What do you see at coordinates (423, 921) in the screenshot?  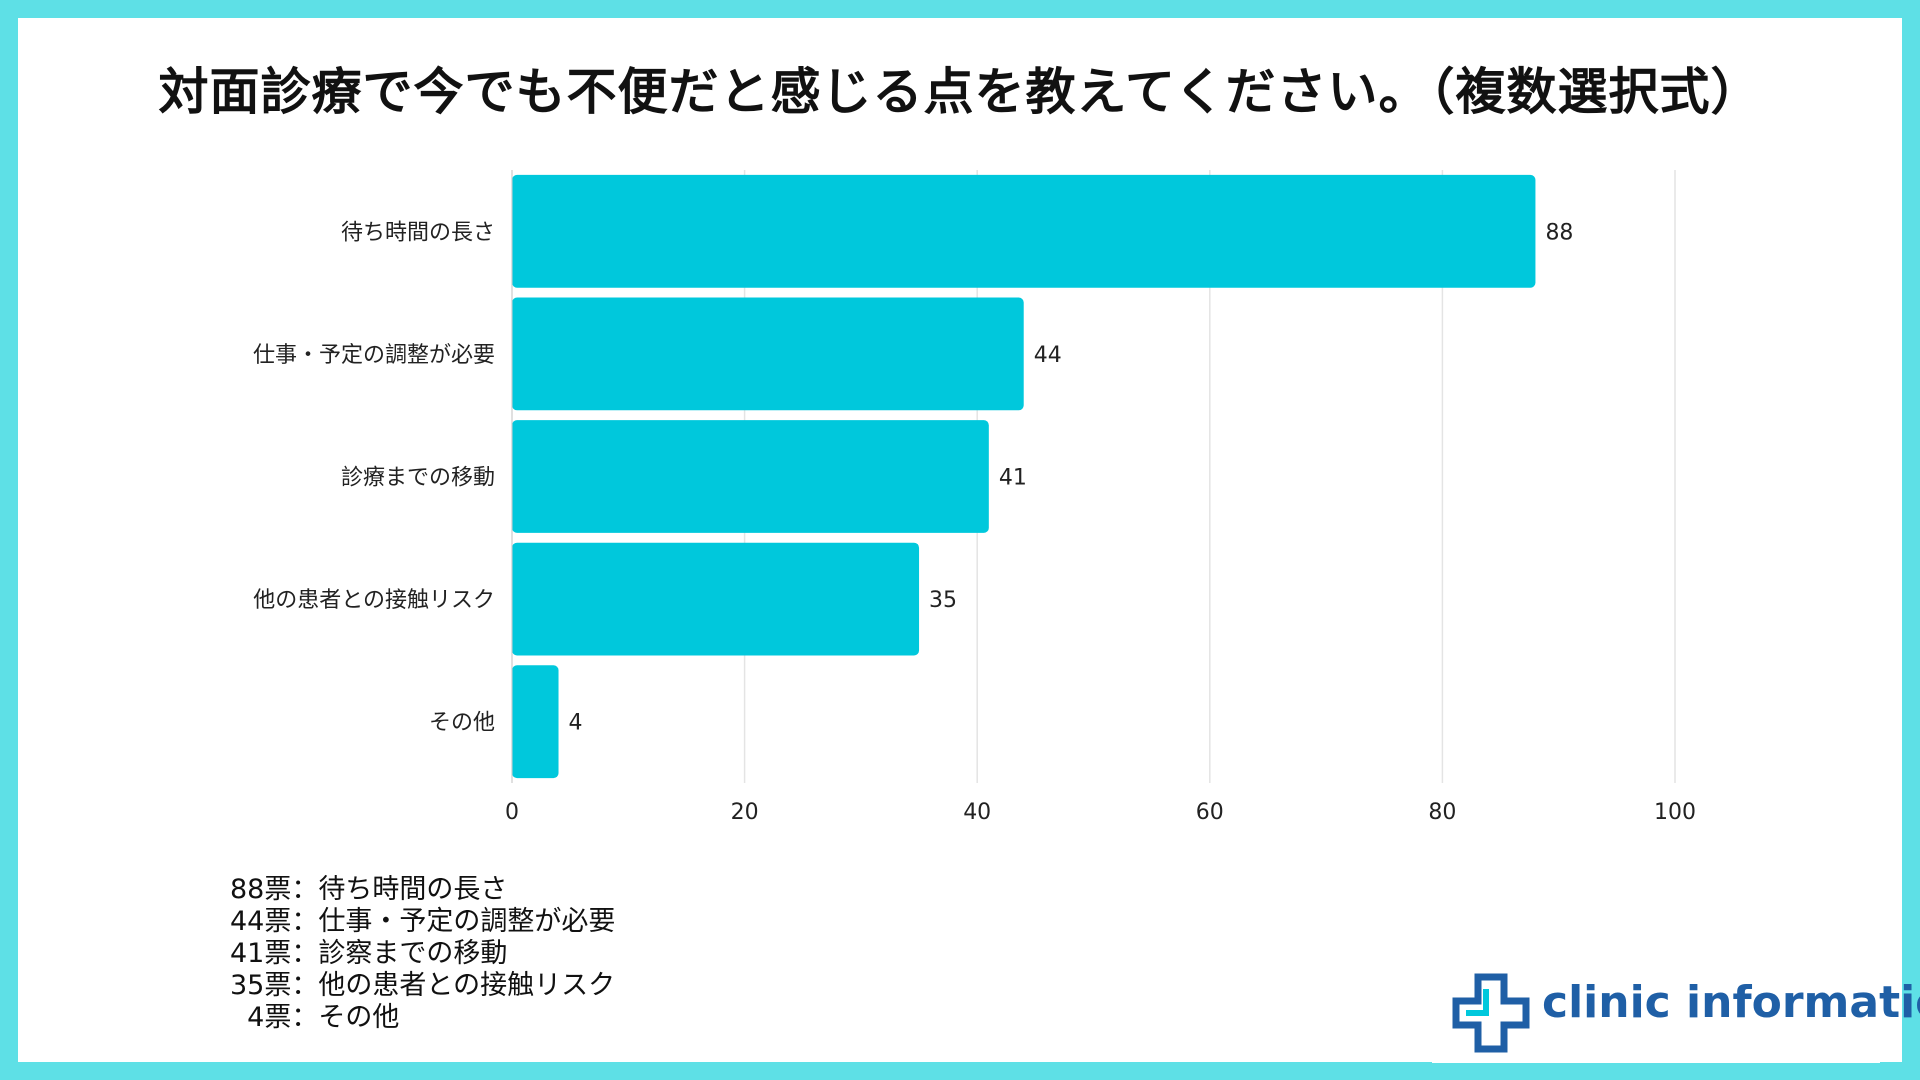 I see `vote-summary-line: 44票：仕事・予定の調整が必要` at bounding box center [423, 921].